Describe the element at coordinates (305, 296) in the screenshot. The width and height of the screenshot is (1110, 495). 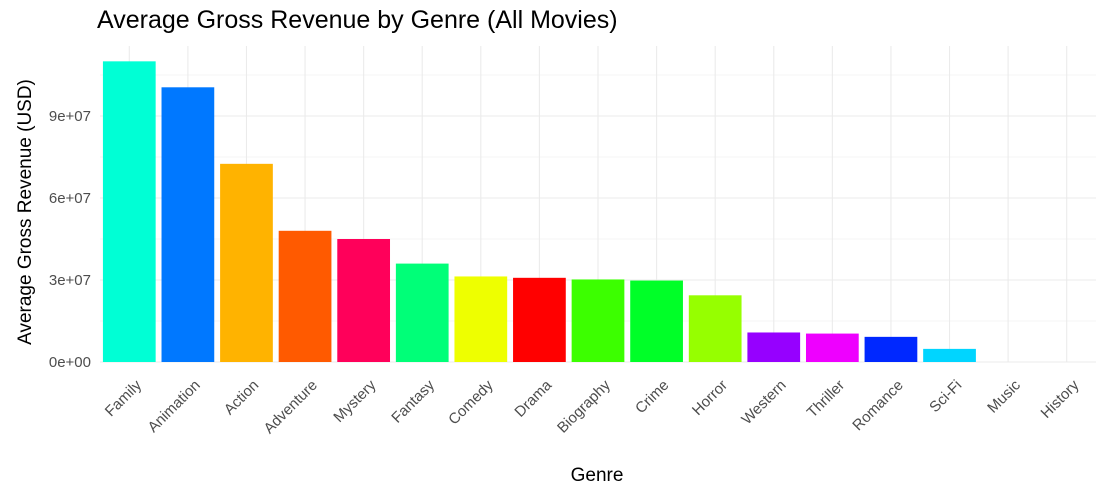
I see `bar-adventure` at that location.